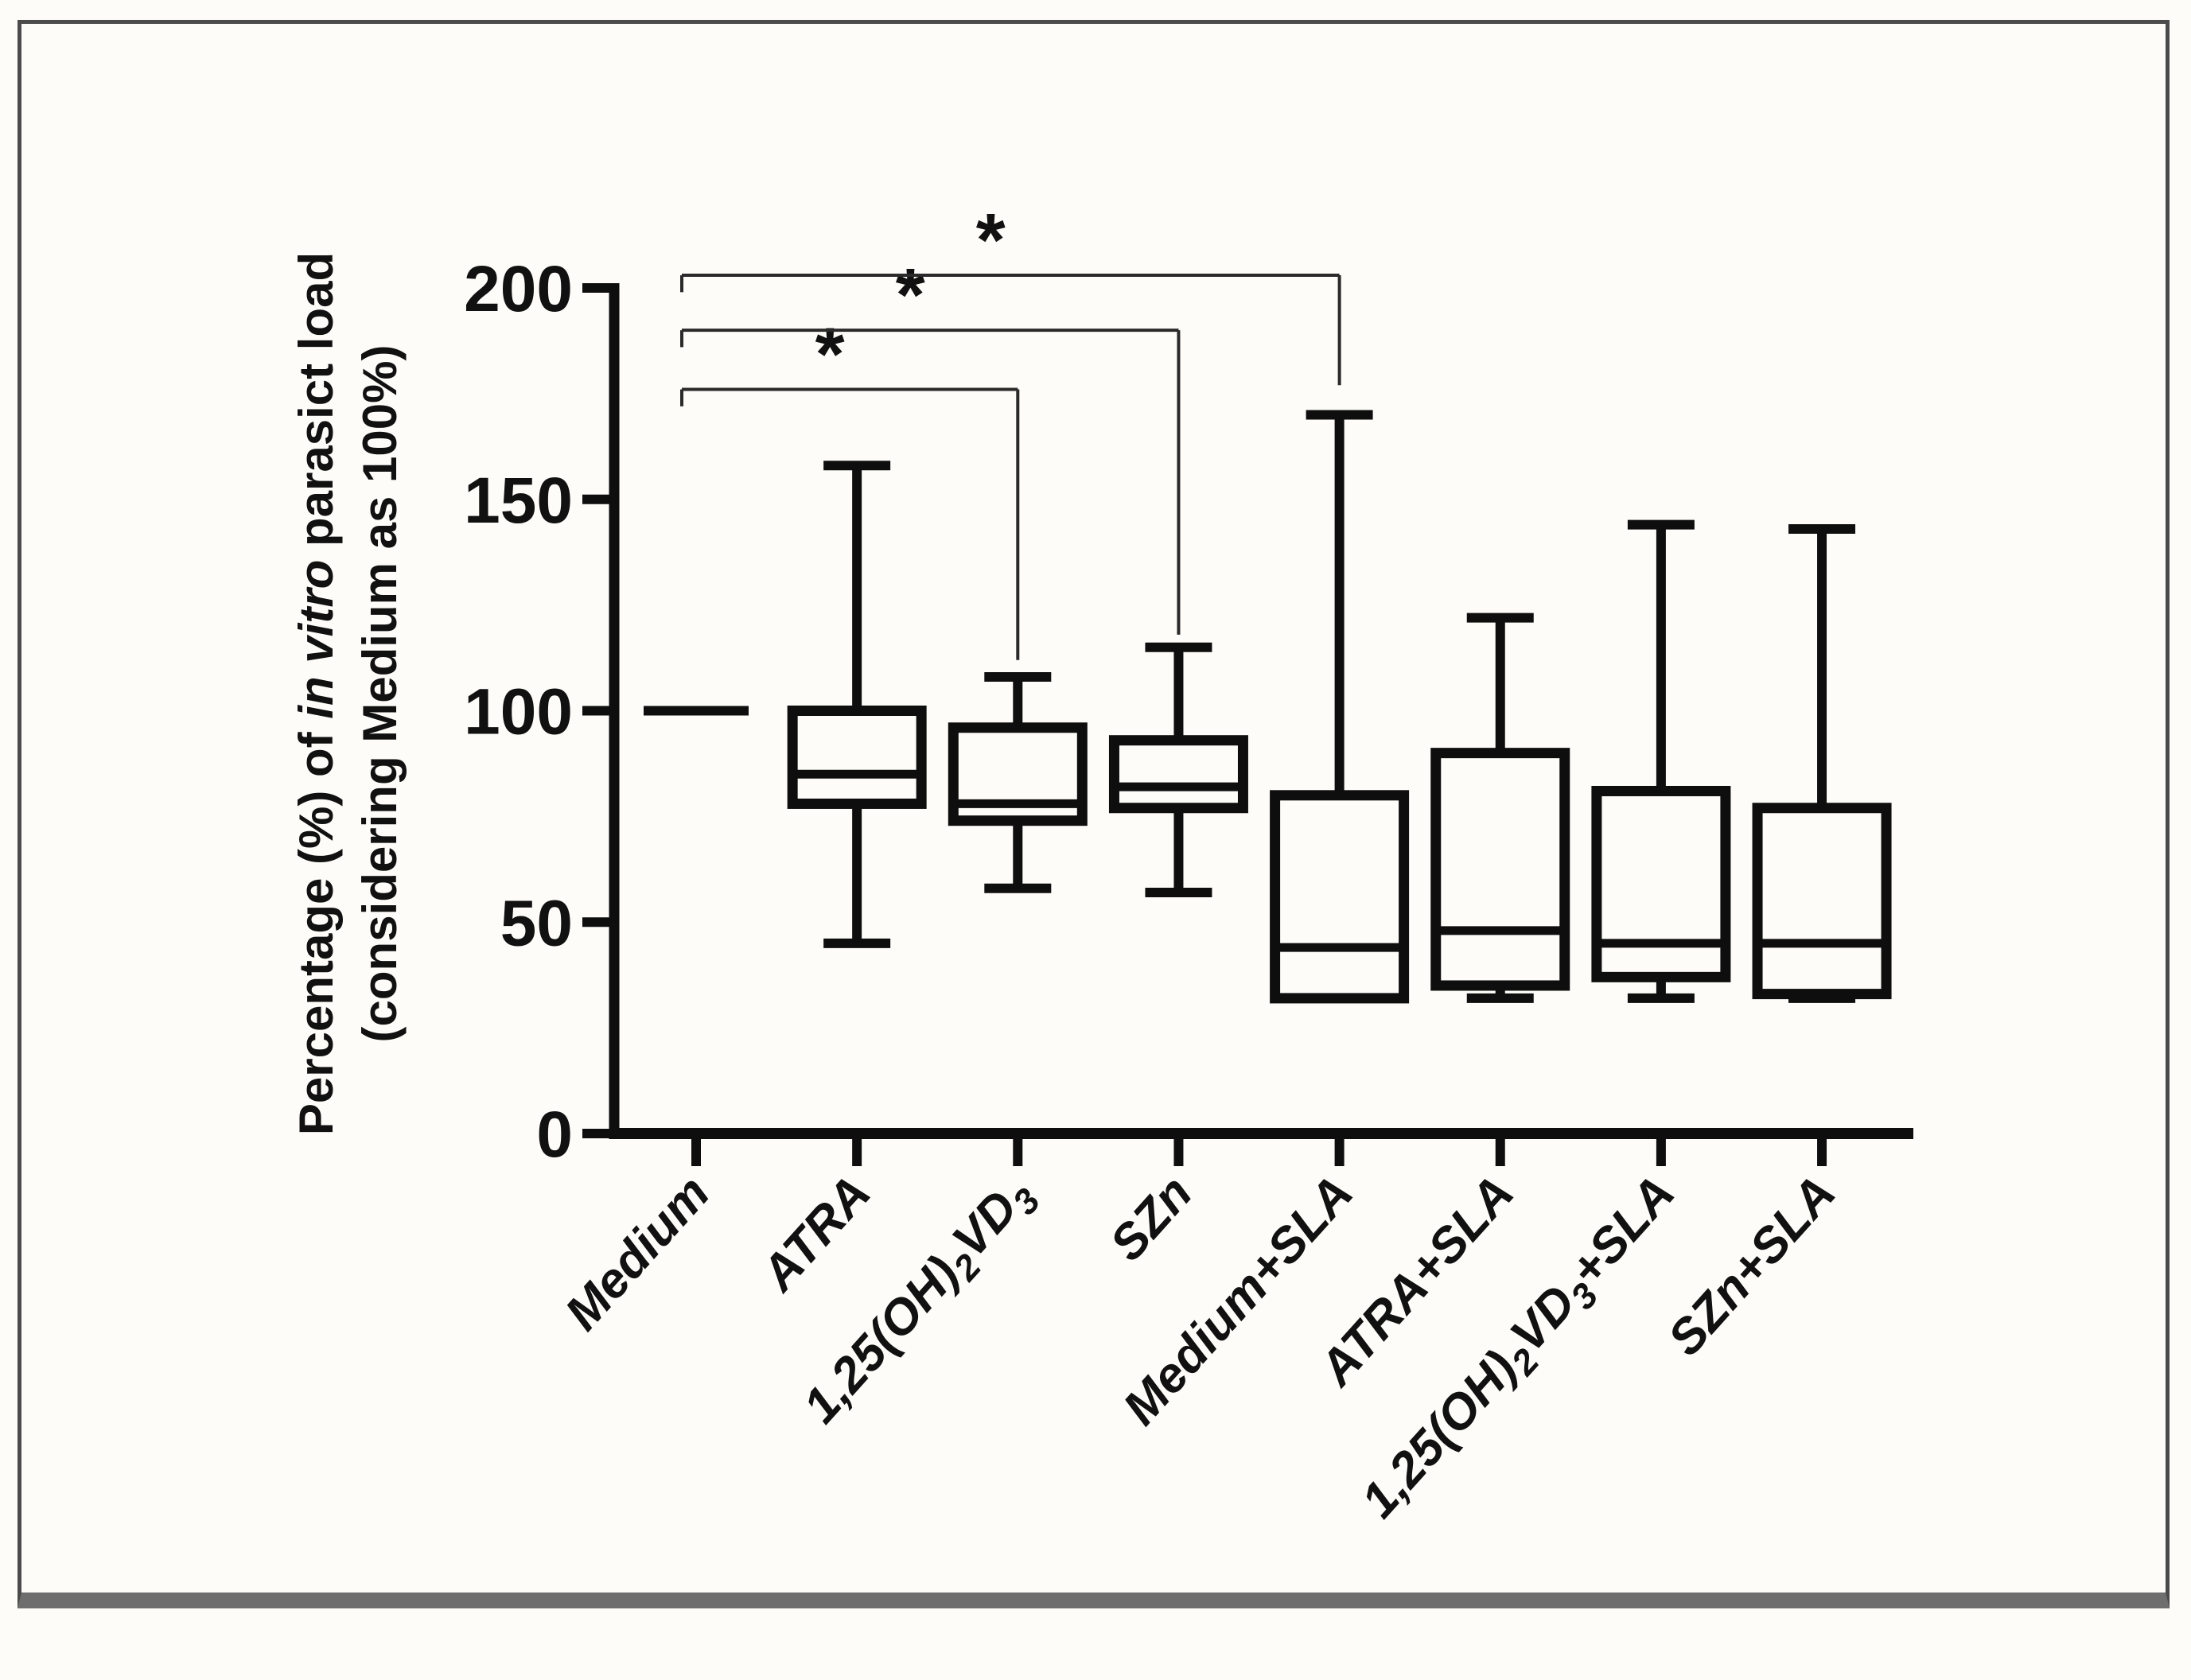  What do you see at coordinates (518, 289) in the screenshot?
I see `y-tick-label: 200` at bounding box center [518, 289].